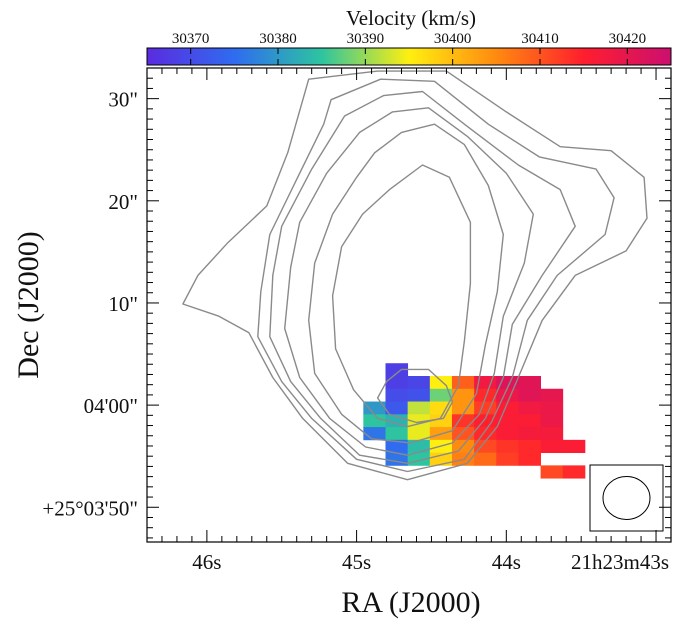  Describe the element at coordinates (123, 100) in the screenshot. I see `y-tick-label: 30"` at that location.